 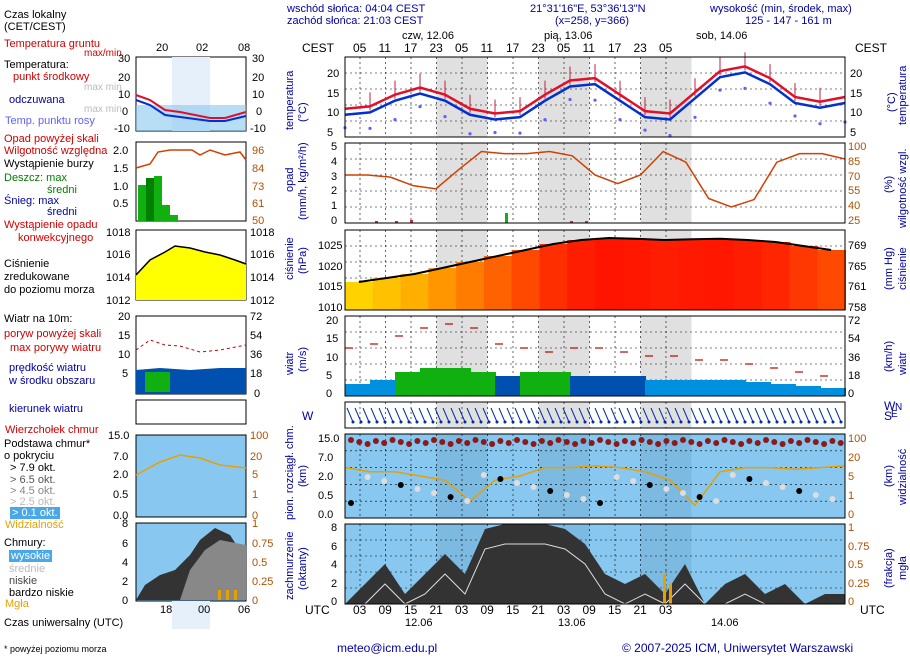 What do you see at coordinates (334, 221) in the screenshot?
I see `rain-tick: 0` at bounding box center [334, 221].